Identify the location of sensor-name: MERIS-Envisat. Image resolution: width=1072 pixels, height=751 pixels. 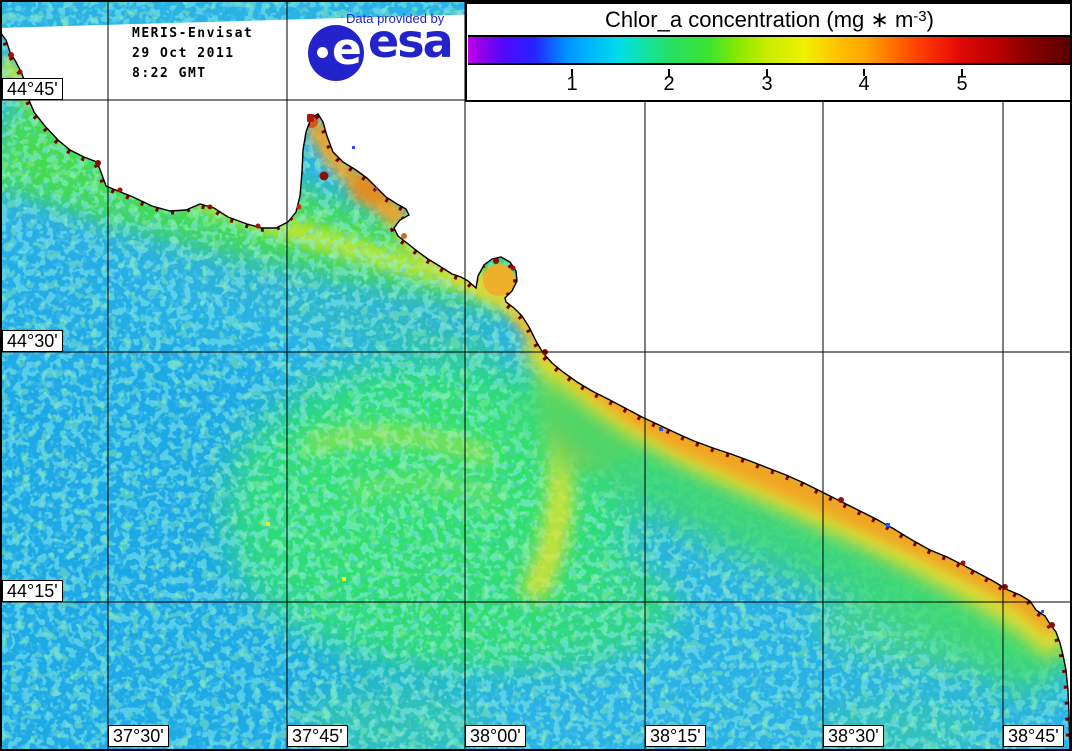
(193, 33).